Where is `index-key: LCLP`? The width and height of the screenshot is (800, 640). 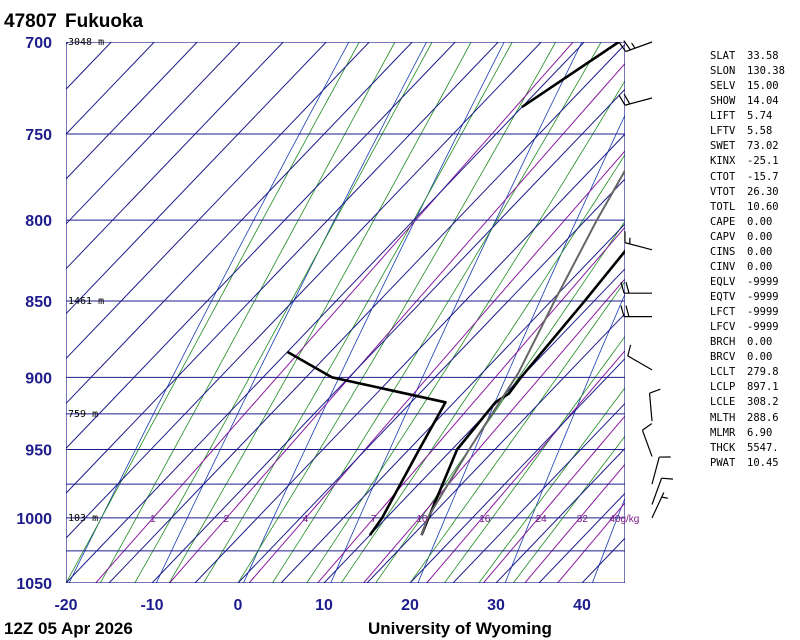
index-key: LCLP is located at coordinates (723, 387).